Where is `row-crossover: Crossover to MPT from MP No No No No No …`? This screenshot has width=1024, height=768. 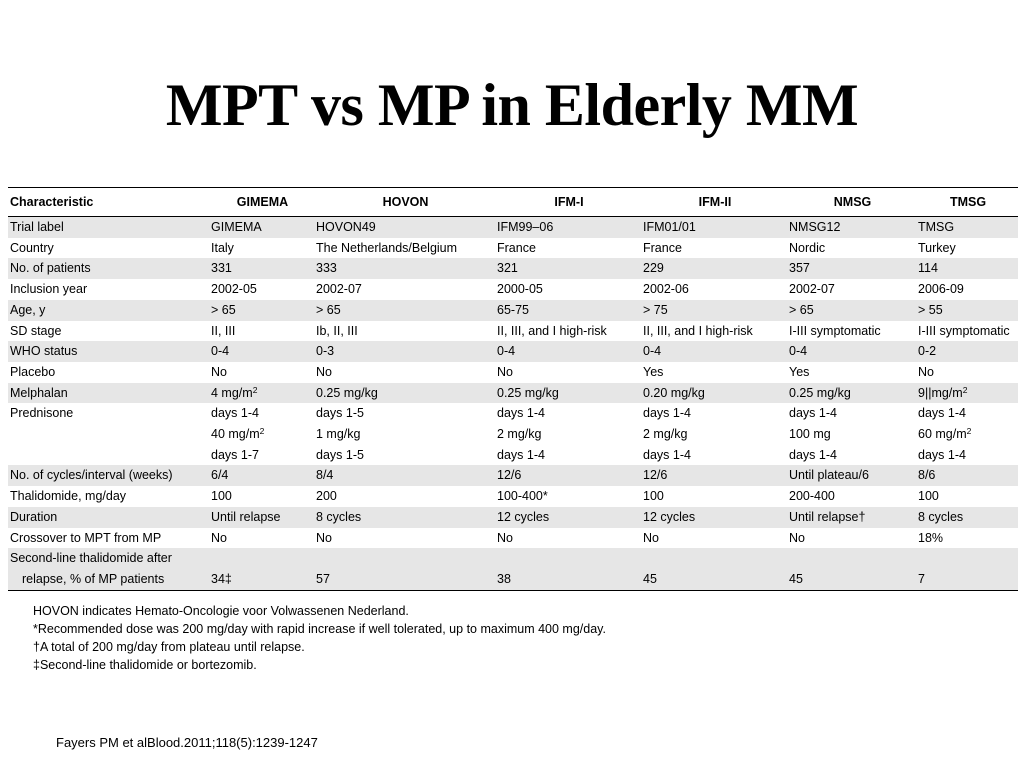
row-crossover: Crossover to MPT from MP No No No No No … is located at coordinates (513, 538).